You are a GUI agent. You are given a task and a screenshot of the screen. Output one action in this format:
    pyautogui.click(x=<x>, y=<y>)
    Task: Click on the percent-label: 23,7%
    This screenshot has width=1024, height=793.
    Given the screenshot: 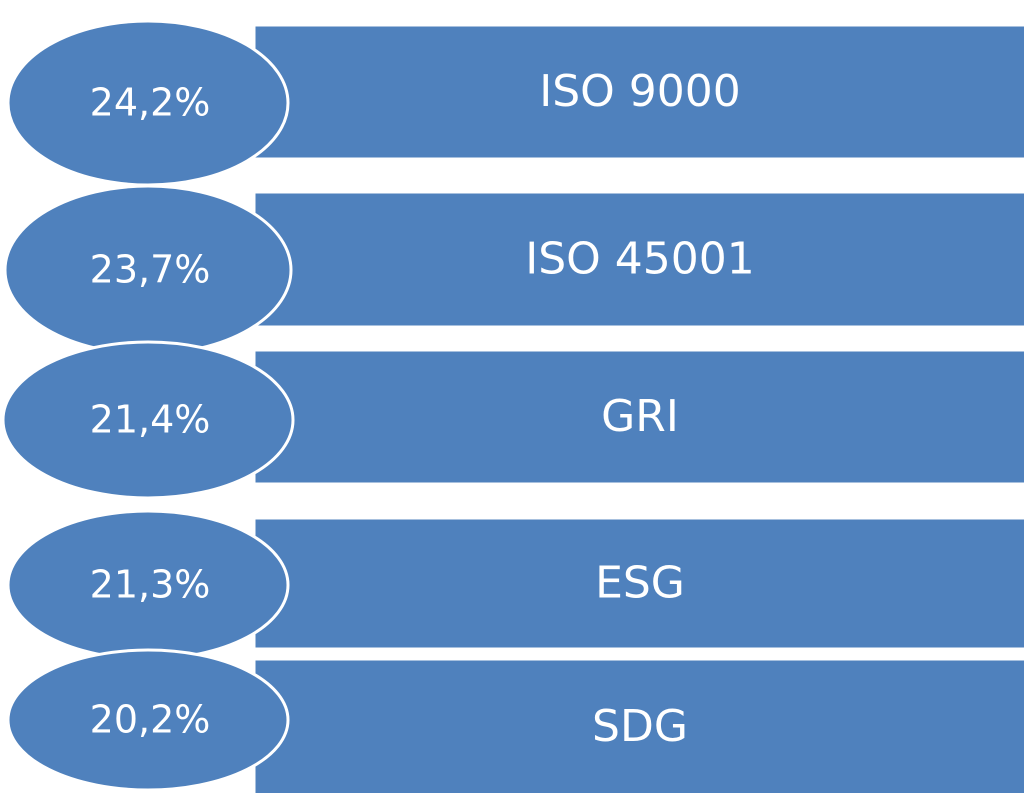 What is the action you would take?
    pyautogui.click(x=150, y=270)
    